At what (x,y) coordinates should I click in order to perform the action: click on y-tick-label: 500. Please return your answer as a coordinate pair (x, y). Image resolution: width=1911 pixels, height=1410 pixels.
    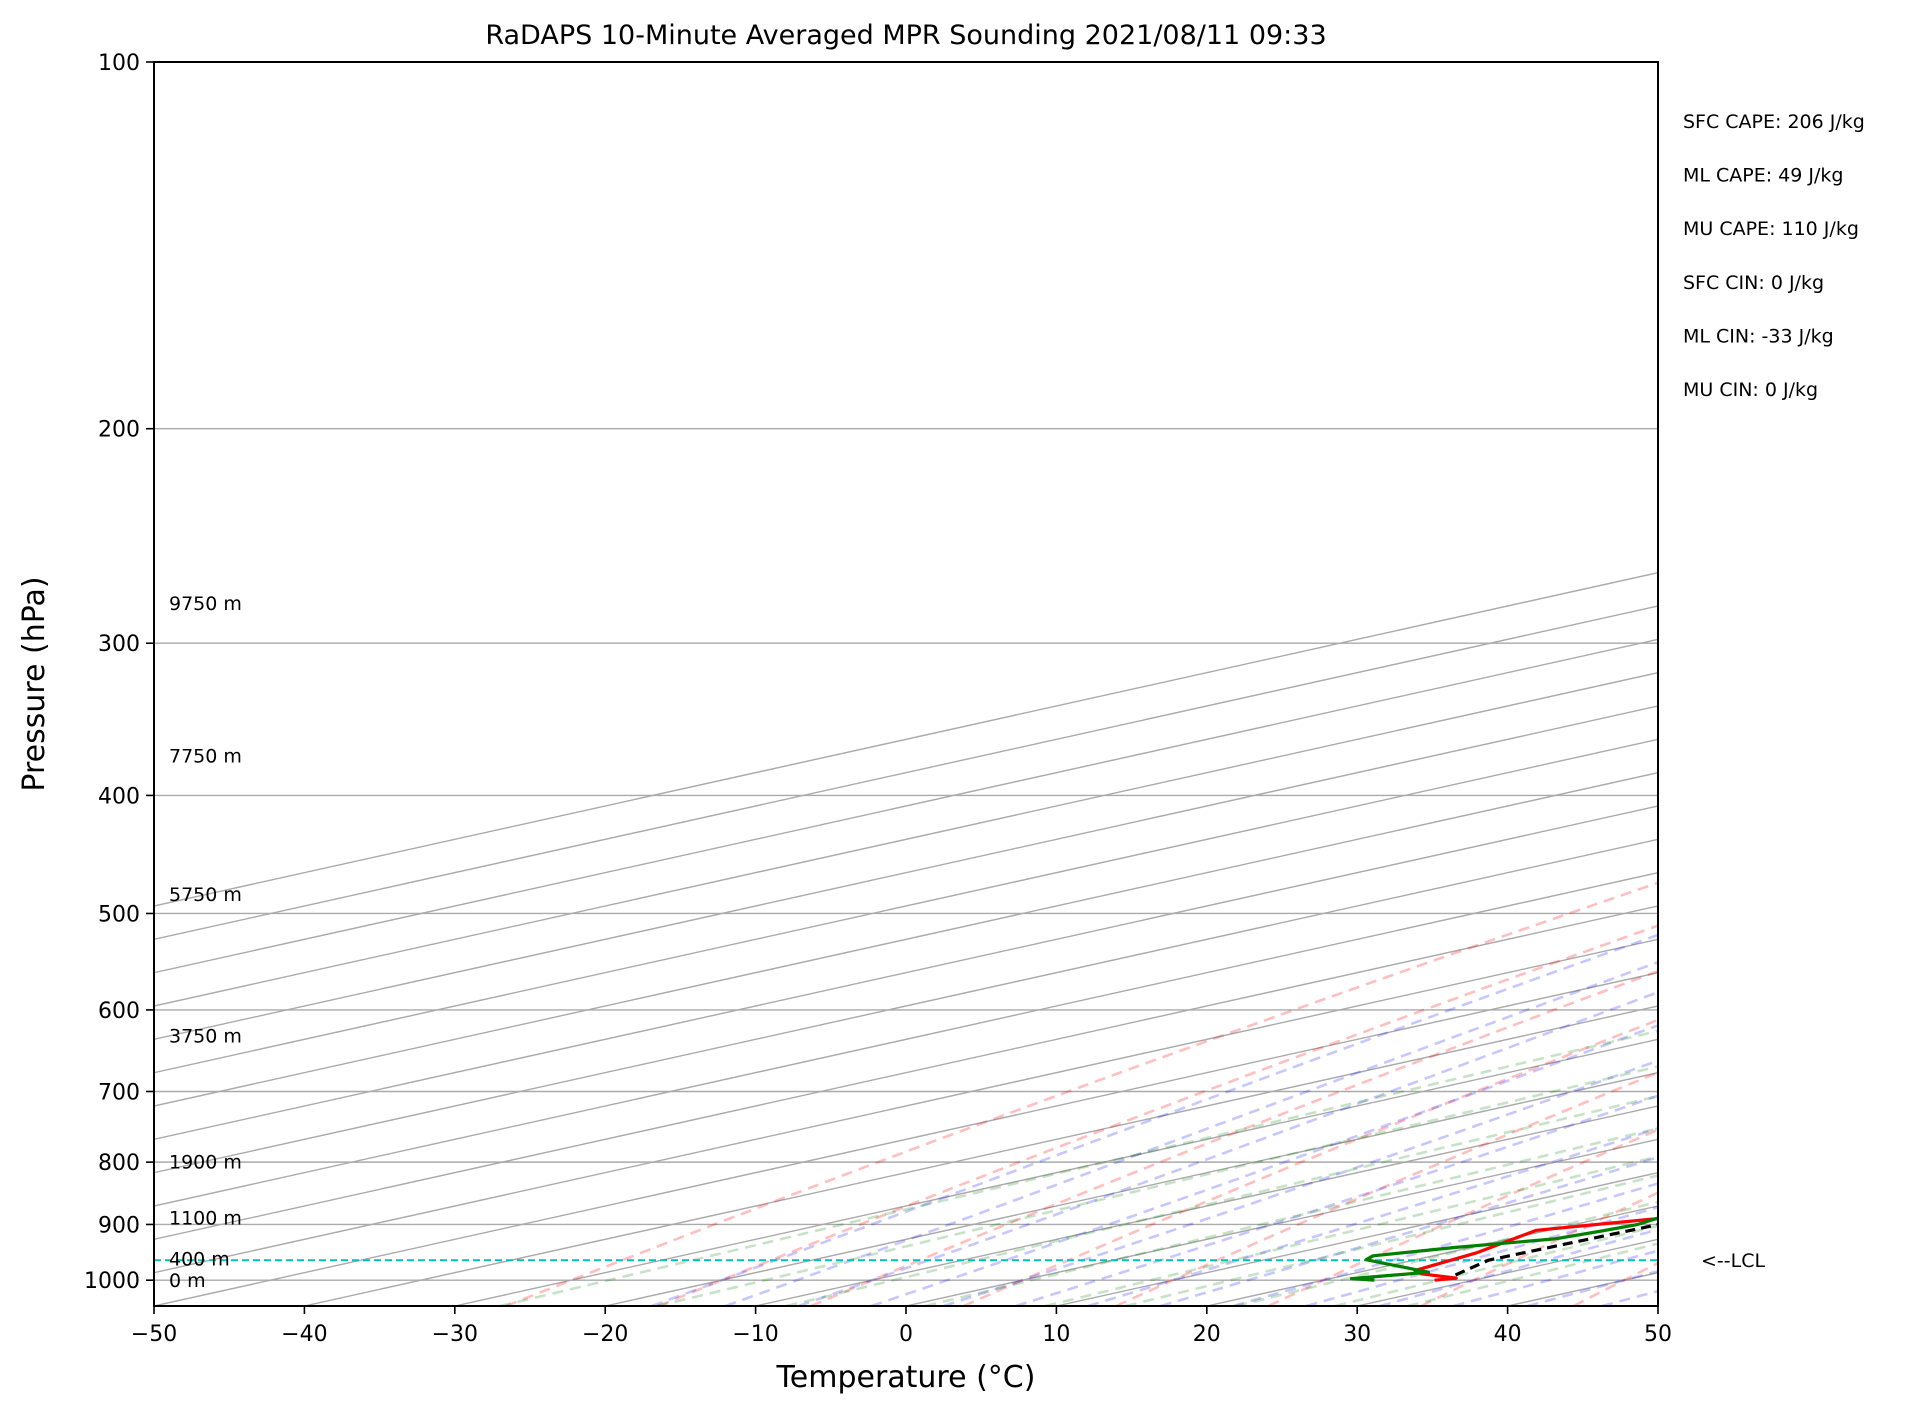
    Looking at the image, I should click on (119, 914).